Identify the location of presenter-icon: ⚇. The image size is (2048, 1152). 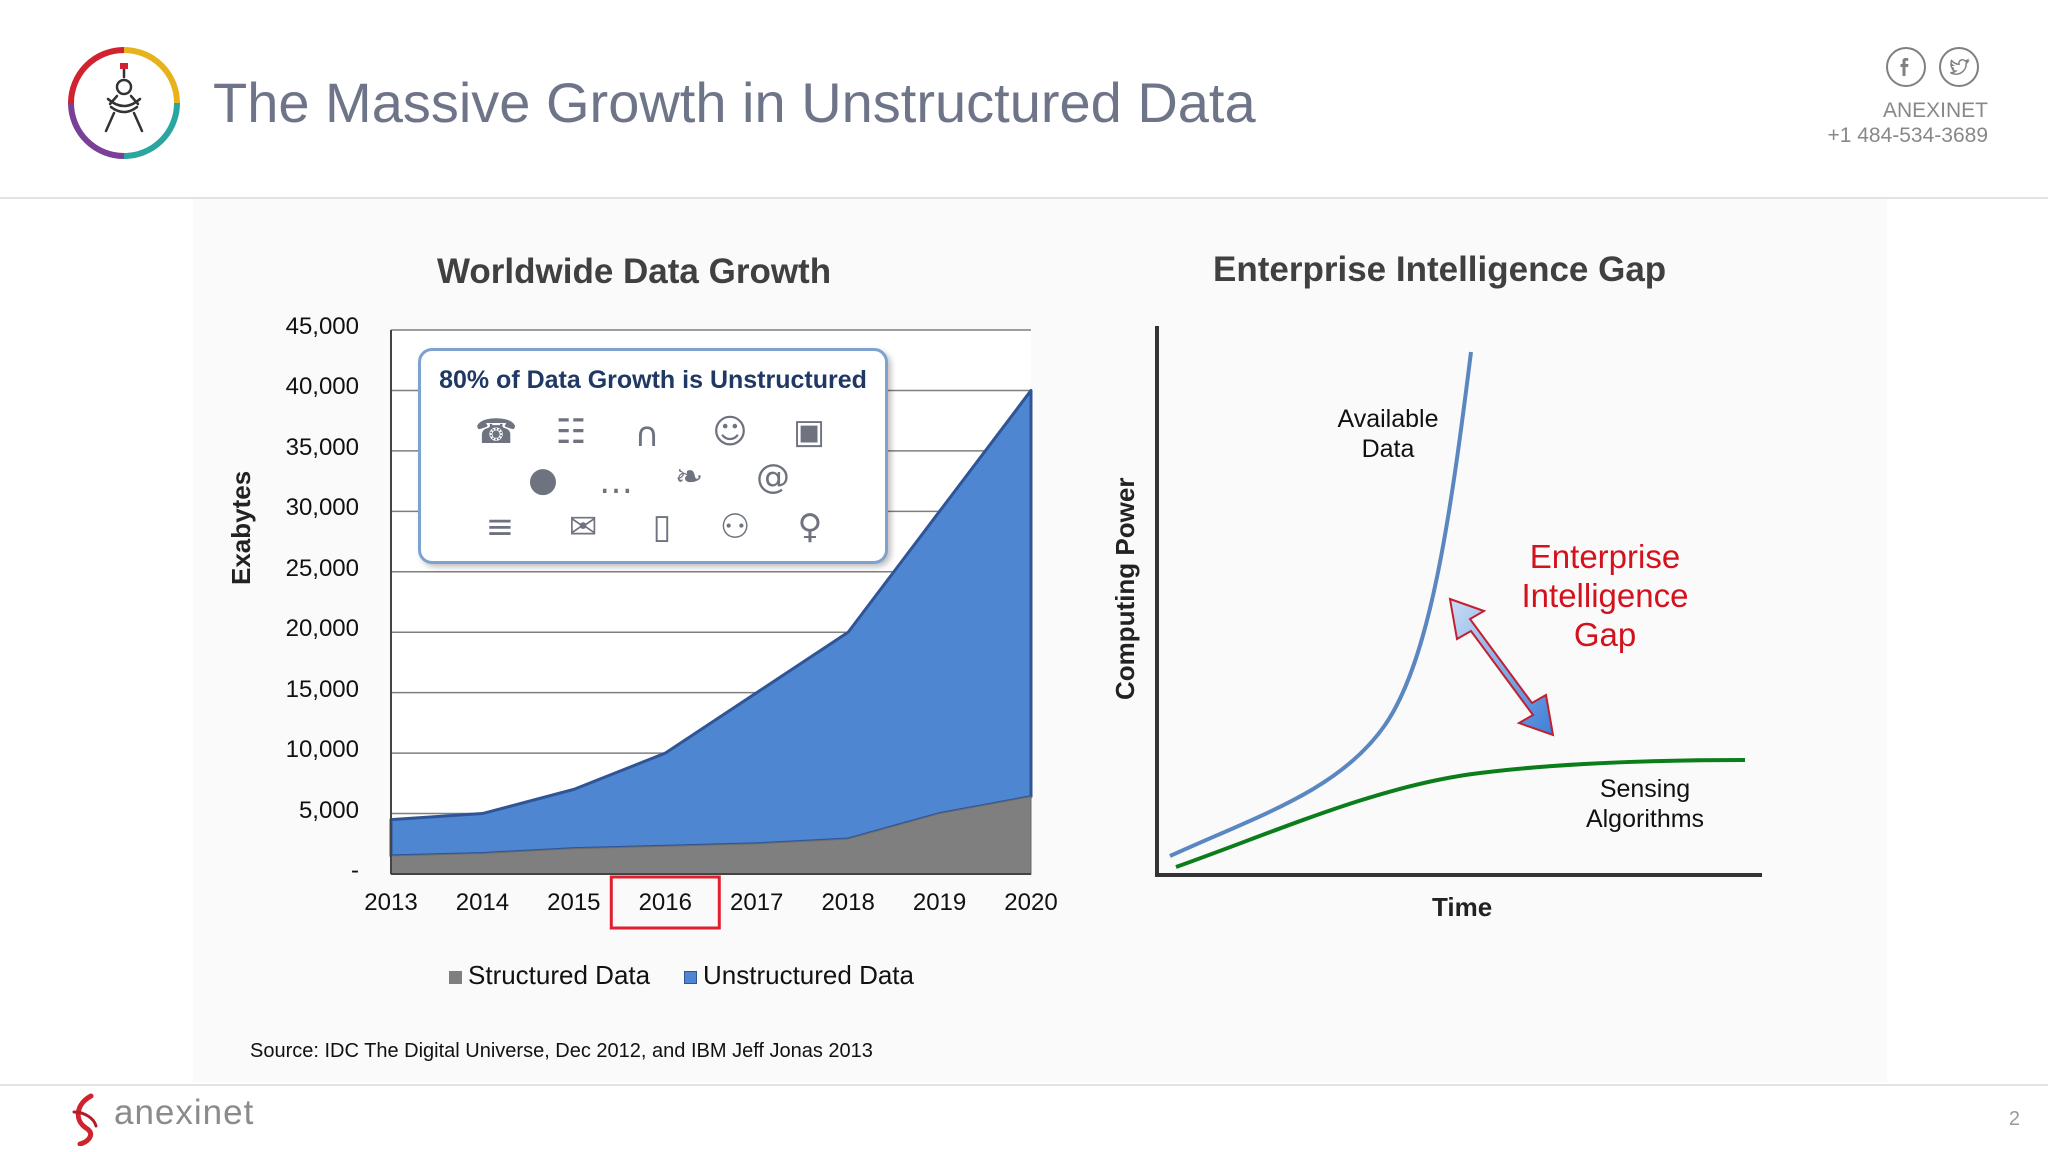
(735, 527).